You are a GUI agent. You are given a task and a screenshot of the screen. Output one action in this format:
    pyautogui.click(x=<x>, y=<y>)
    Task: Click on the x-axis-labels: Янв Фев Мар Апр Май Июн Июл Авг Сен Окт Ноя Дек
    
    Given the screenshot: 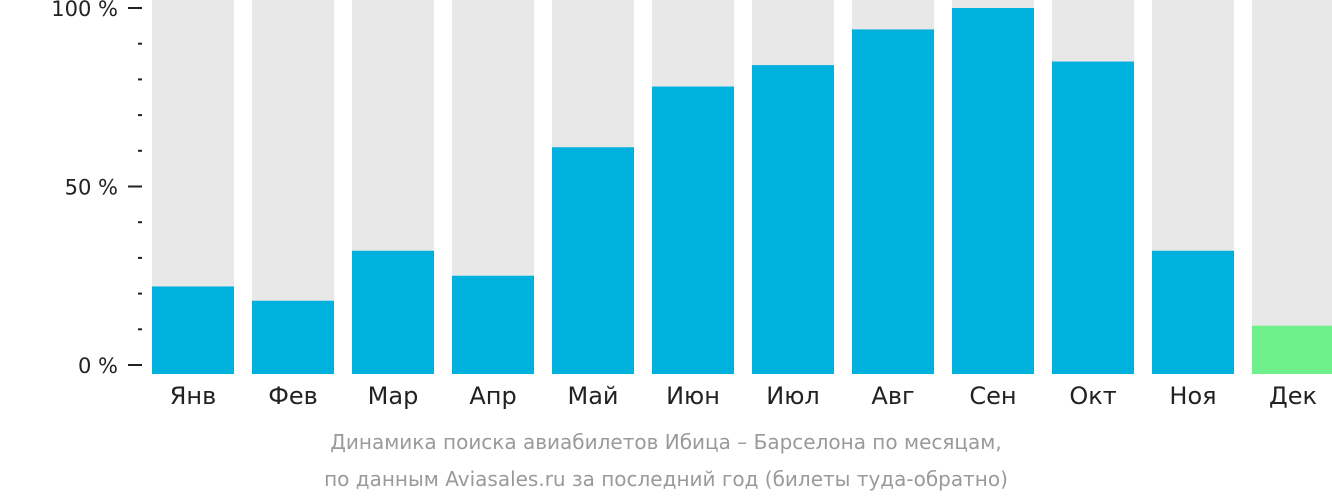 What is the action you would take?
    pyautogui.click(x=743, y=396)
    